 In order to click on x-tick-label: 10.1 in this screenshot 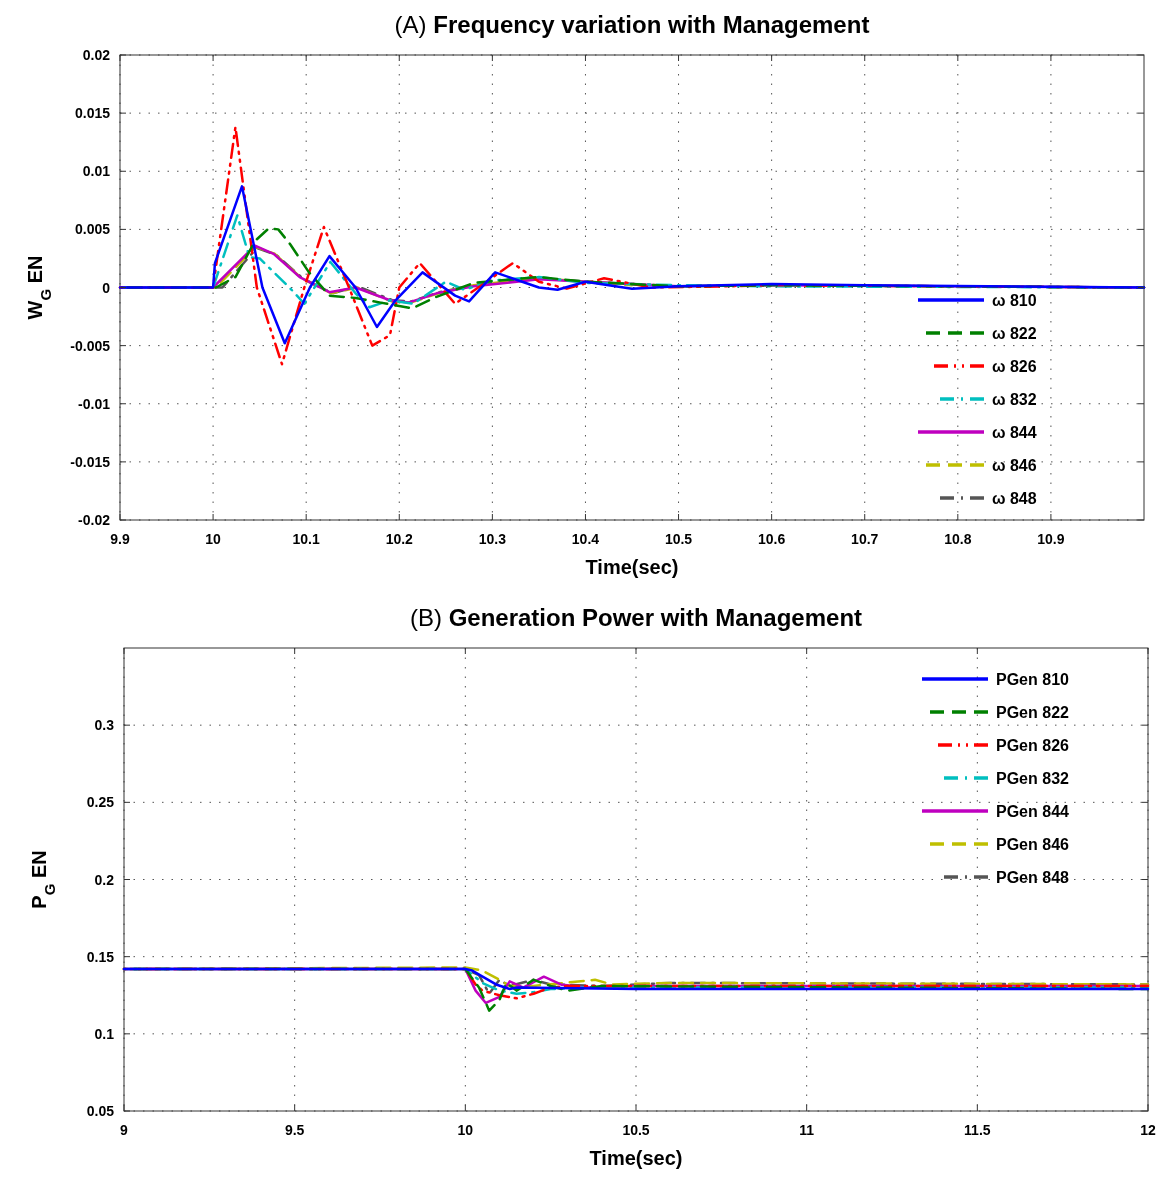, I will do `click(306, 539)`.